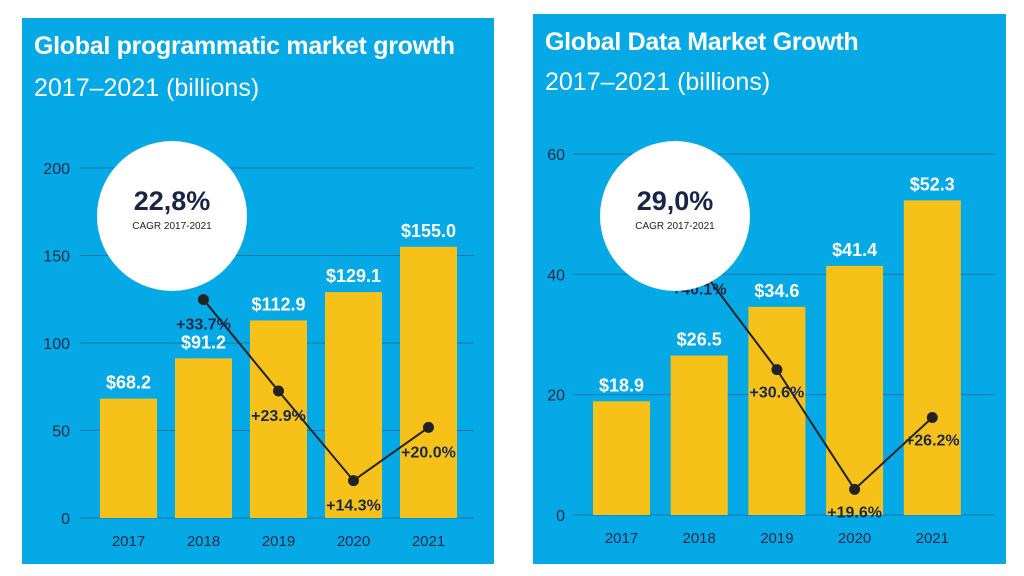 This screenshot has width=1024, height=576. I want to click on cagr-bubble: 22,8% CAGR 2017-2021, so click(172, 216).